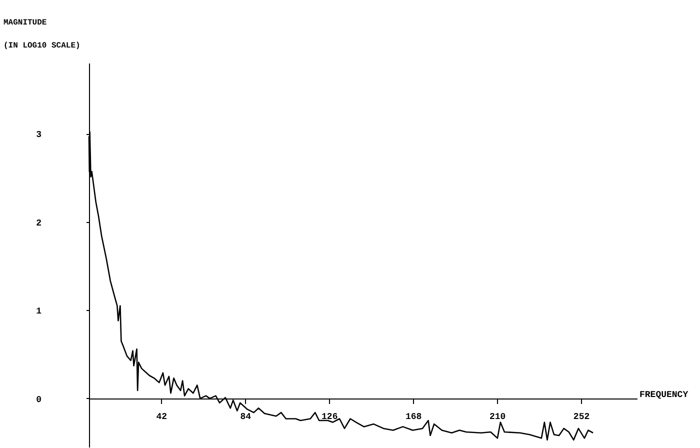  Describe the element at coordinates (39, 399) in the screenshot. I see `y-tick-label: 0` at that location.